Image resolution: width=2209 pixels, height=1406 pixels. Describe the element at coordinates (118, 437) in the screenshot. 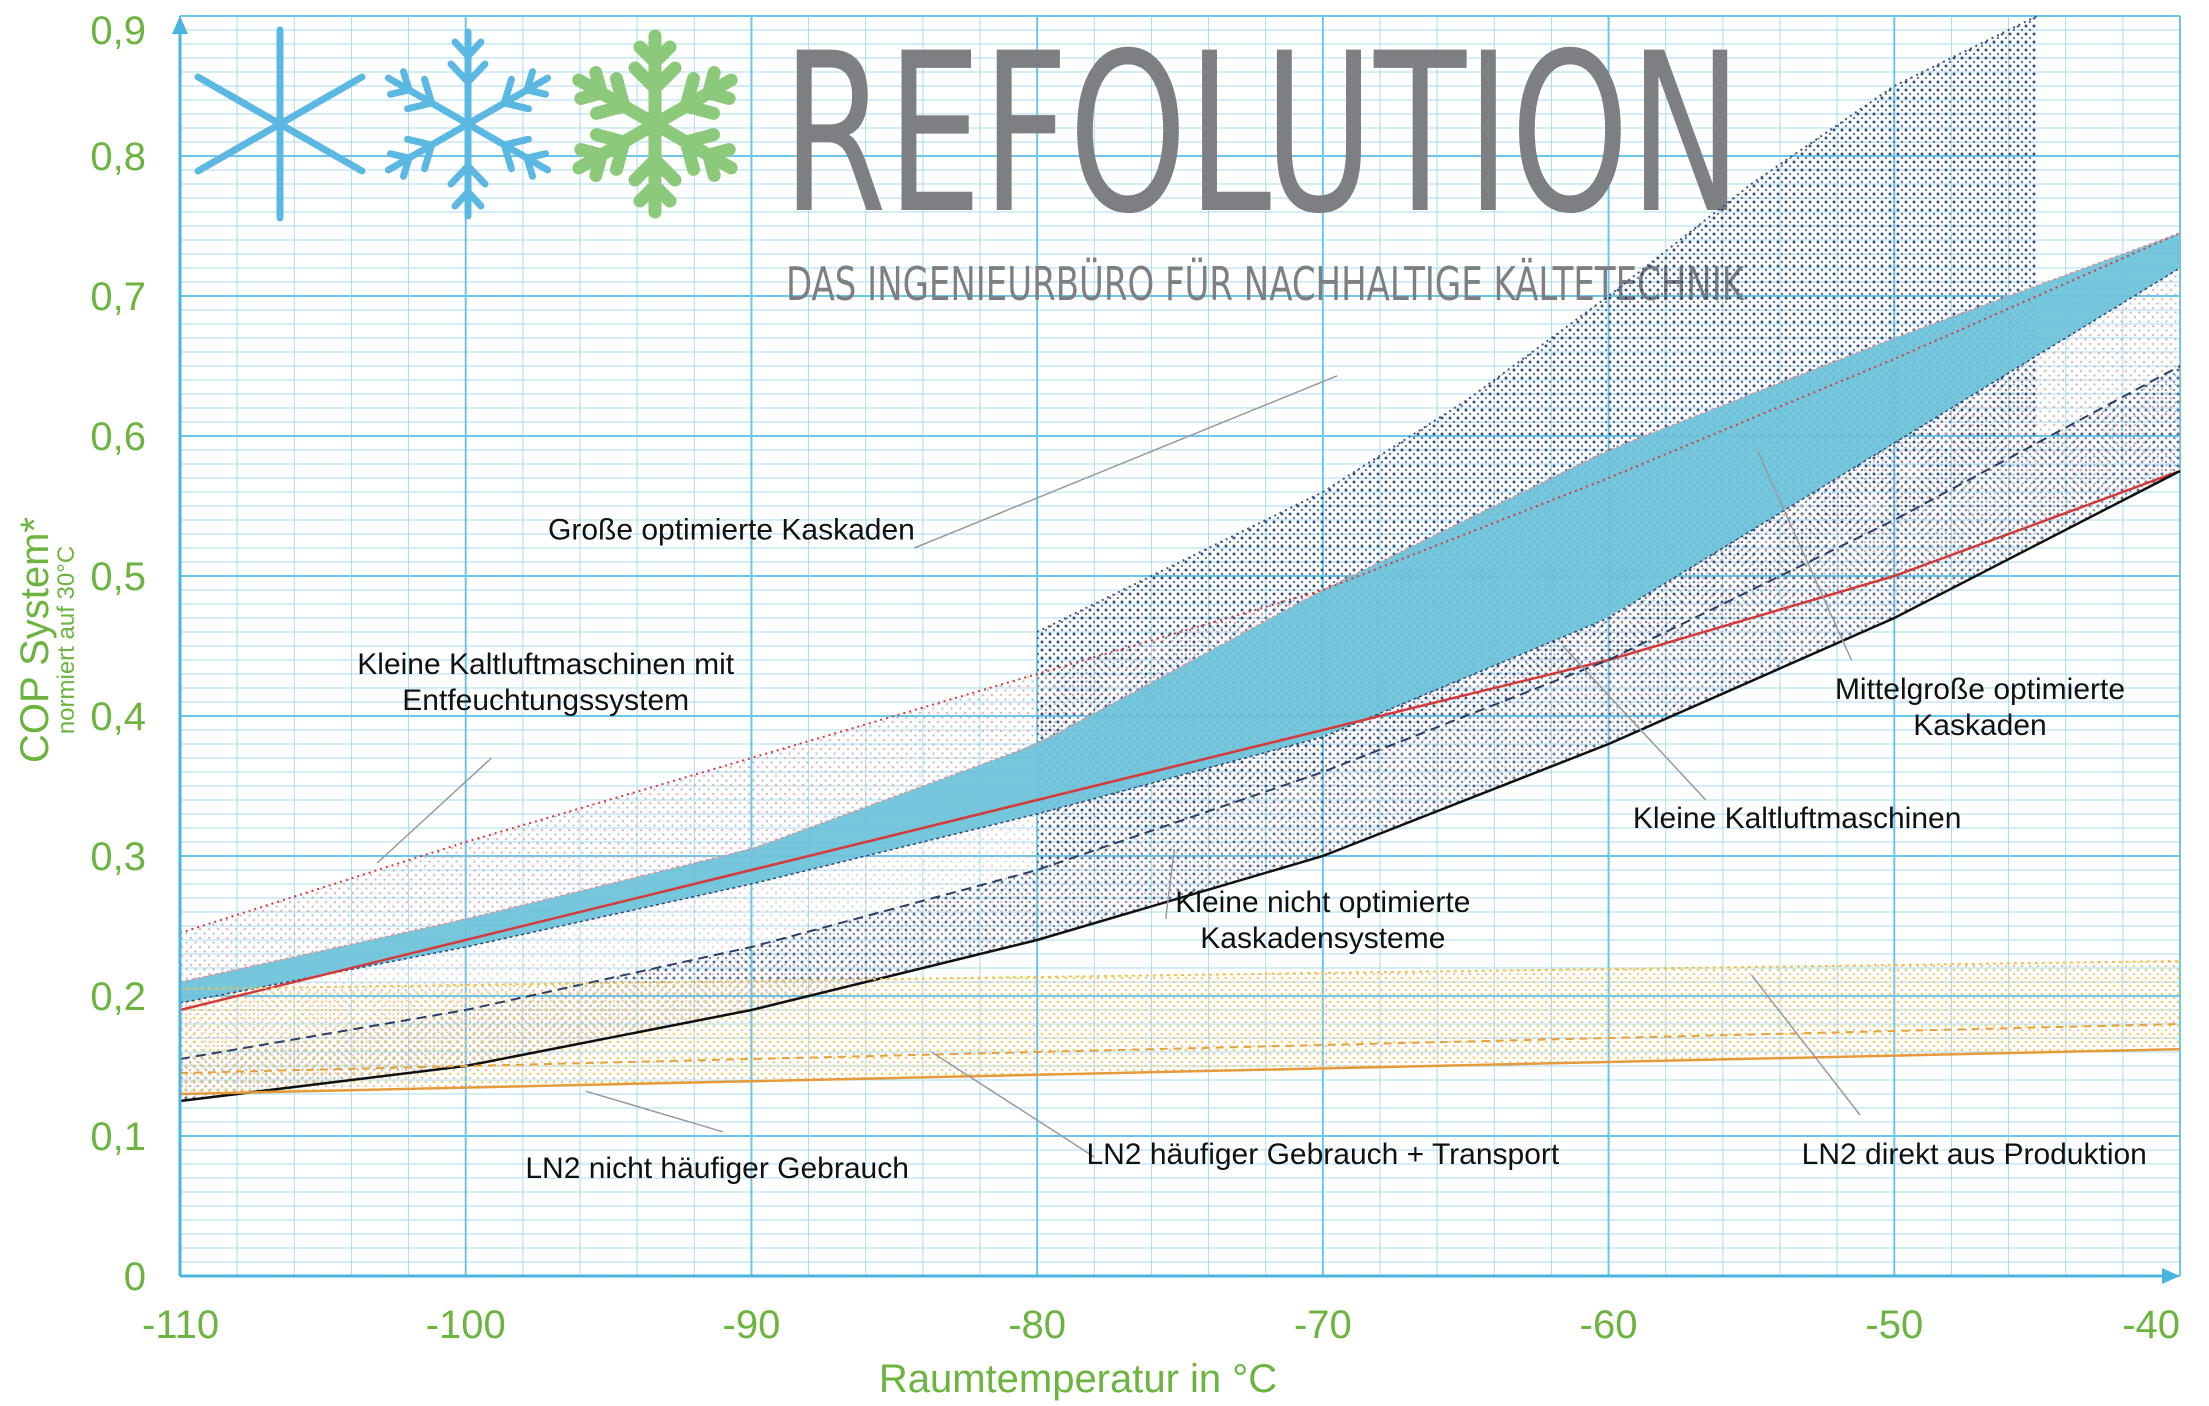

I see `y-tick-label: 0,6` at that location.